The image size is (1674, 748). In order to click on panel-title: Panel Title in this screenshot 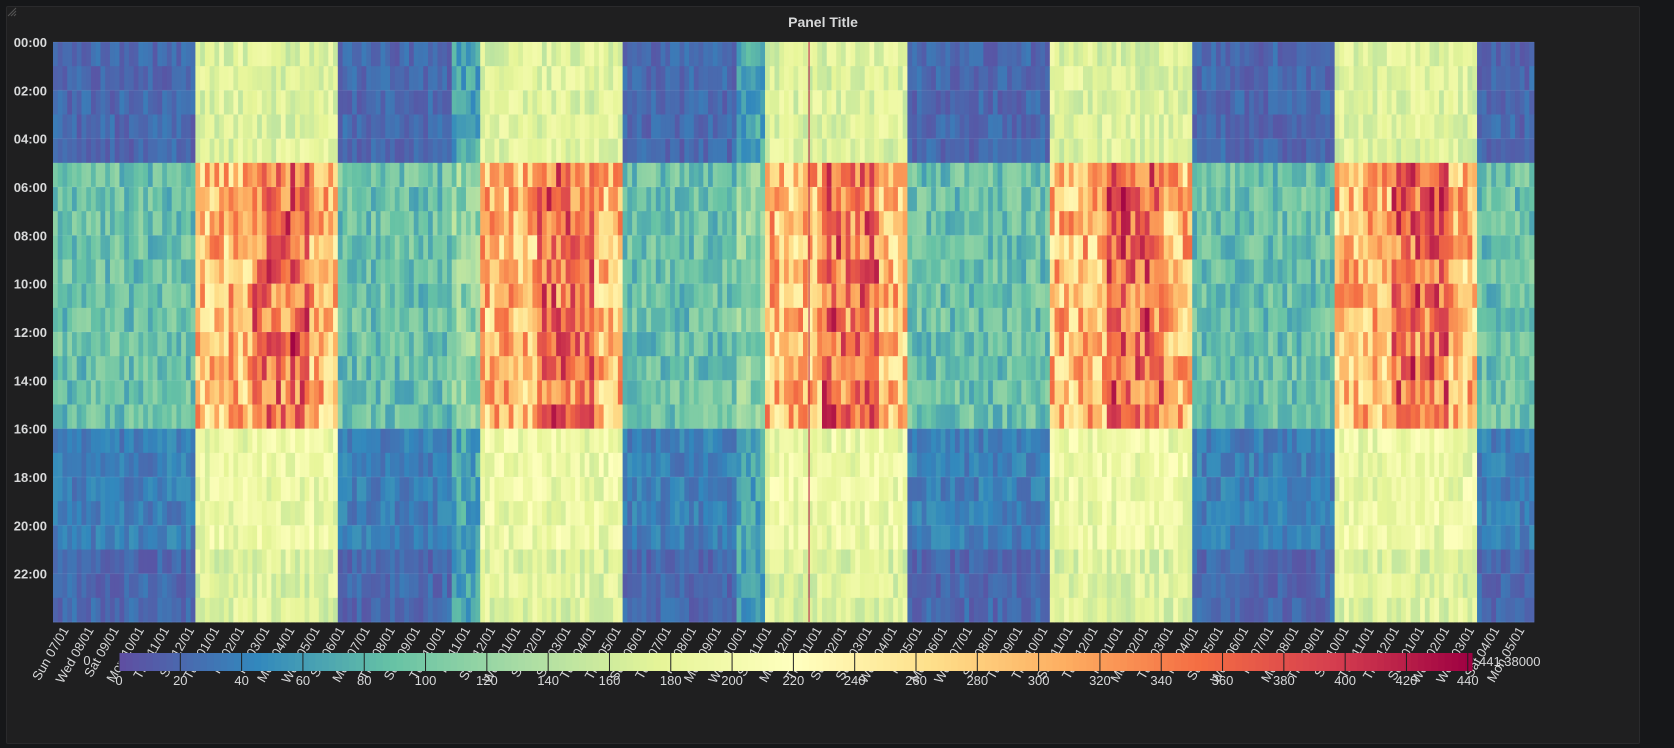, I will do `click(823, 22)`.